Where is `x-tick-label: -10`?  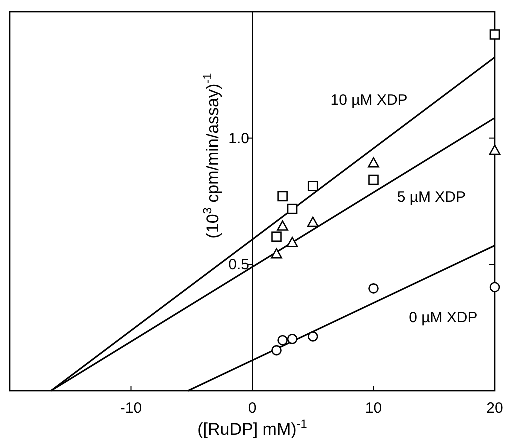
x-tick-label: -10 is located at coordinates (131, 408).